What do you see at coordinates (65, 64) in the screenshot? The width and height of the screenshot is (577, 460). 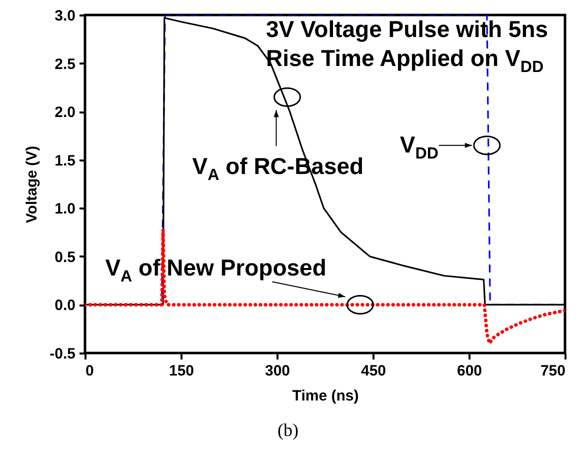 I see `y-tick-label: 2.5` at bounding box center [65, 64].